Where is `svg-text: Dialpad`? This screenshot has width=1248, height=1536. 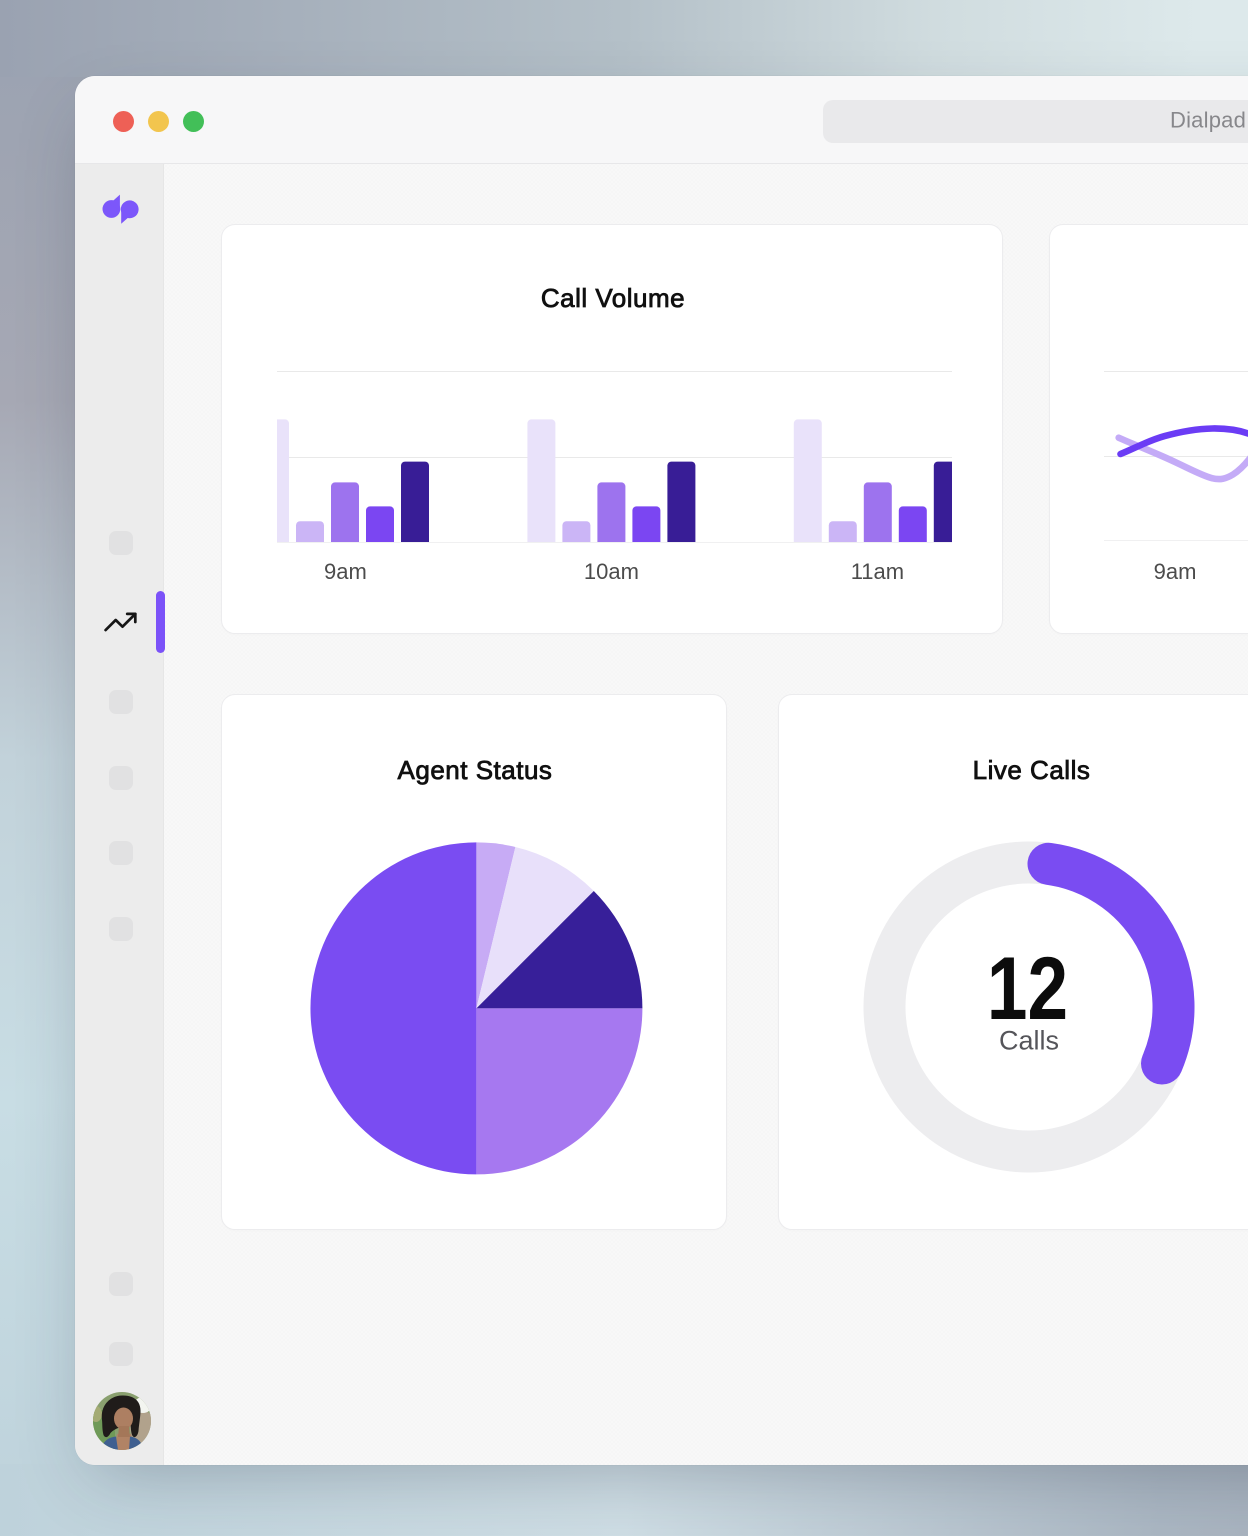
svg-text: Dialpad is located at coordinates (1208, 120).